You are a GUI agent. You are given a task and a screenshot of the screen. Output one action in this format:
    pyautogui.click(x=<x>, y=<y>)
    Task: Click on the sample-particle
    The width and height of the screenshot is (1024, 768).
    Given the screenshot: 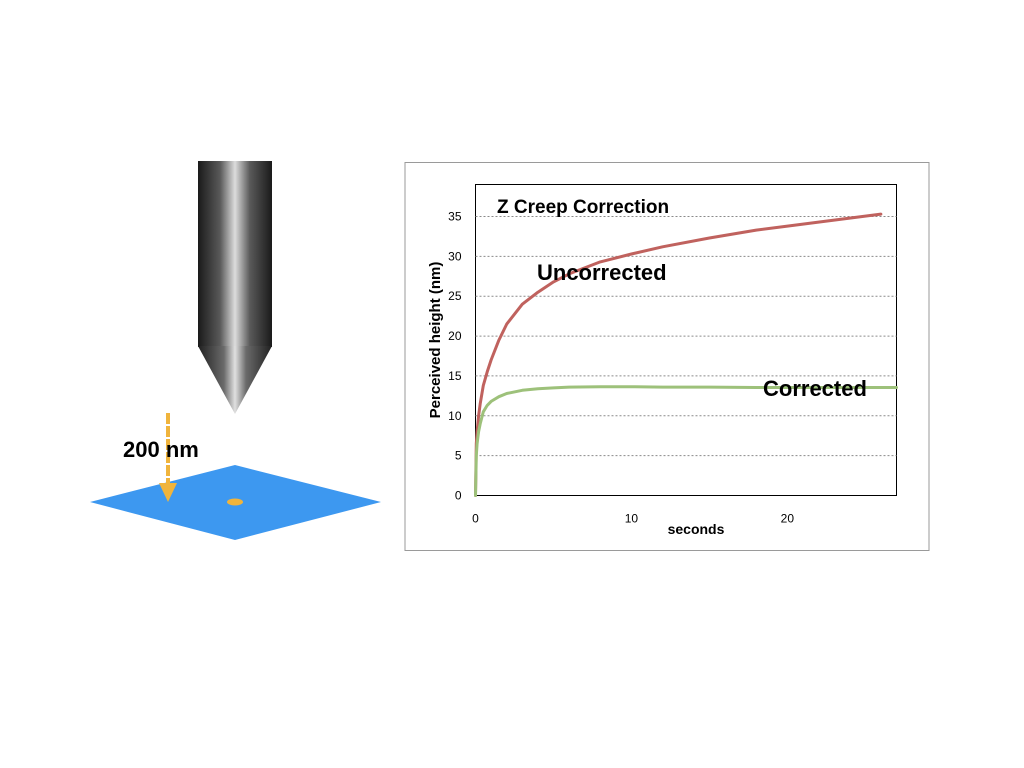 What is the action you would take?
    pyautogui.click(x=235, y=502)
    